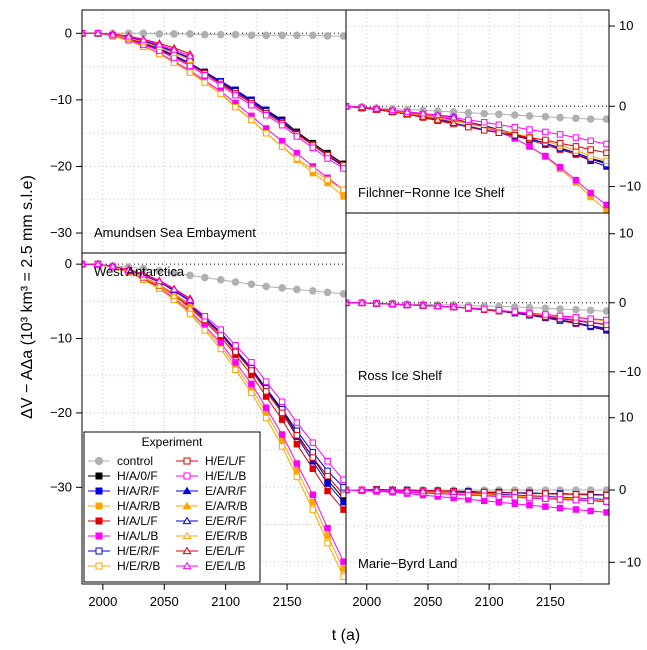 This screenshot has height=650, width=647. What do you see at coordinates (477, 130) in the screenshot?
I see `series-h-e-l-f` at bounding box center [477, 130].